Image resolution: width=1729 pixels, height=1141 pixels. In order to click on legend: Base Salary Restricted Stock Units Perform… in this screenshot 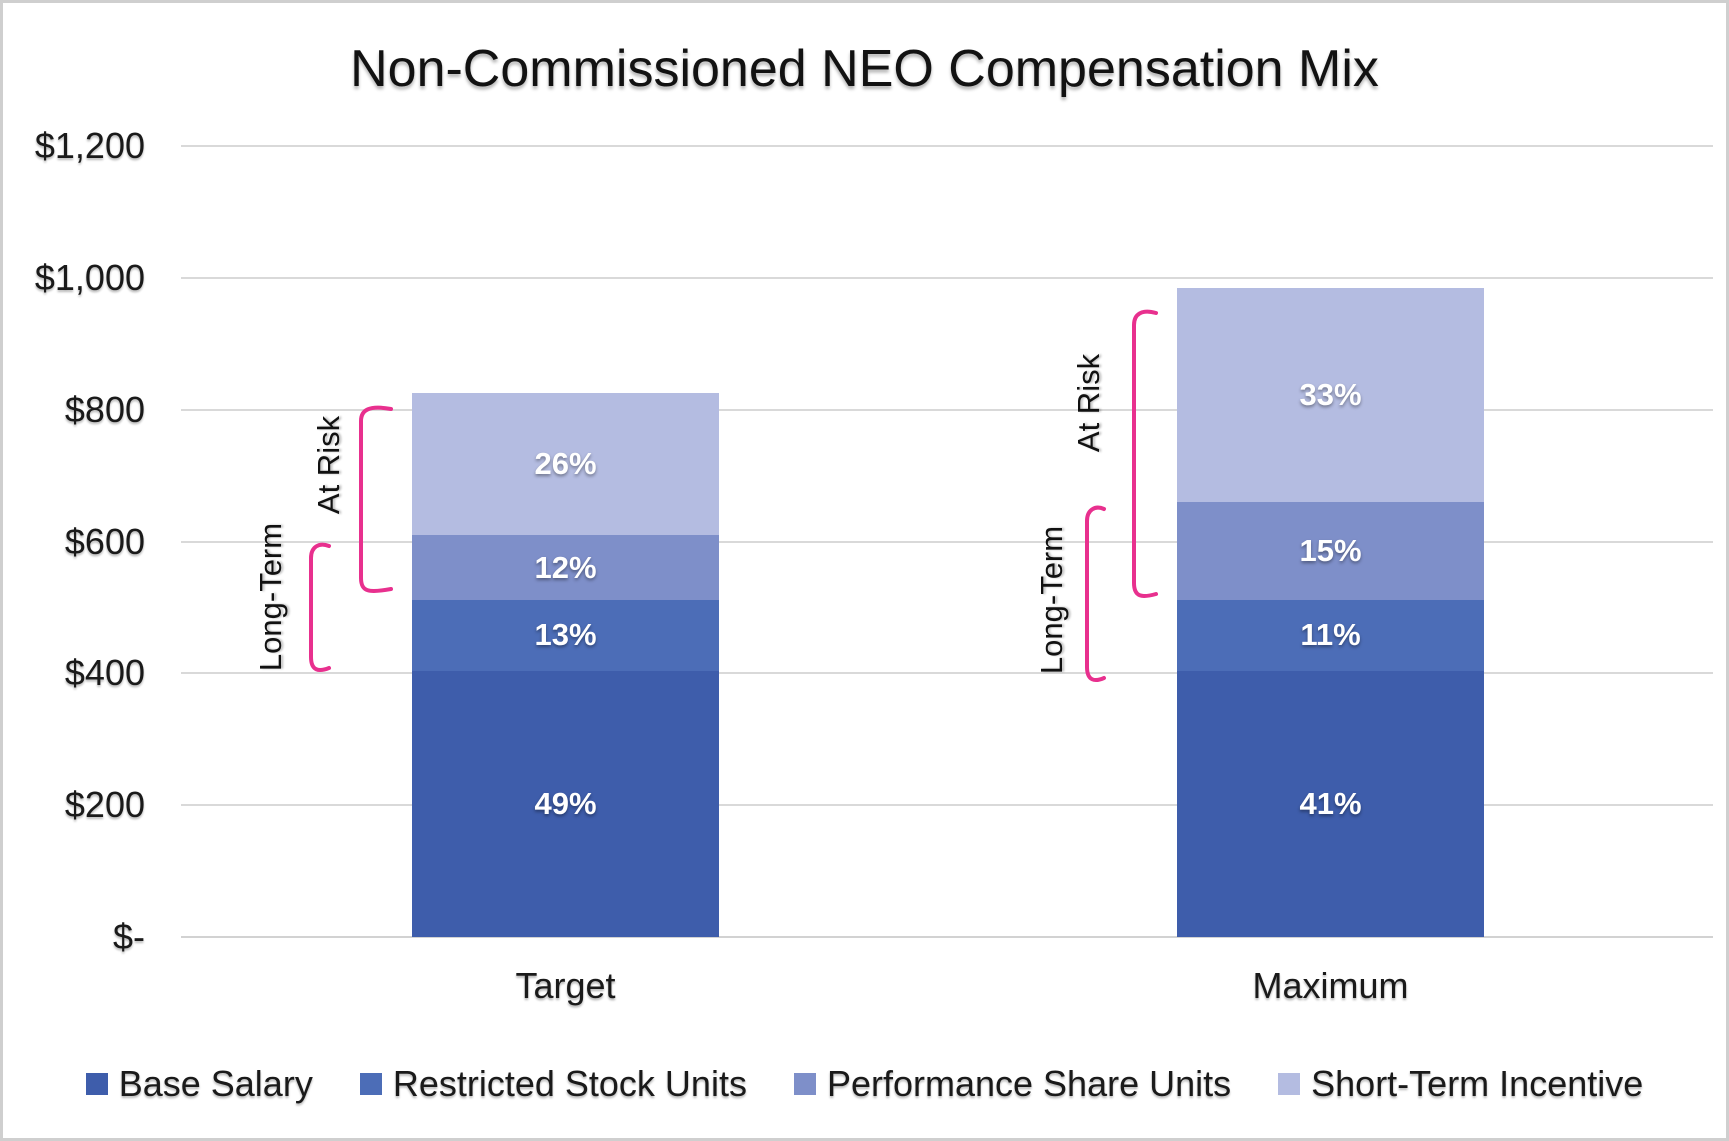, I will do `click(864, 1084)`.